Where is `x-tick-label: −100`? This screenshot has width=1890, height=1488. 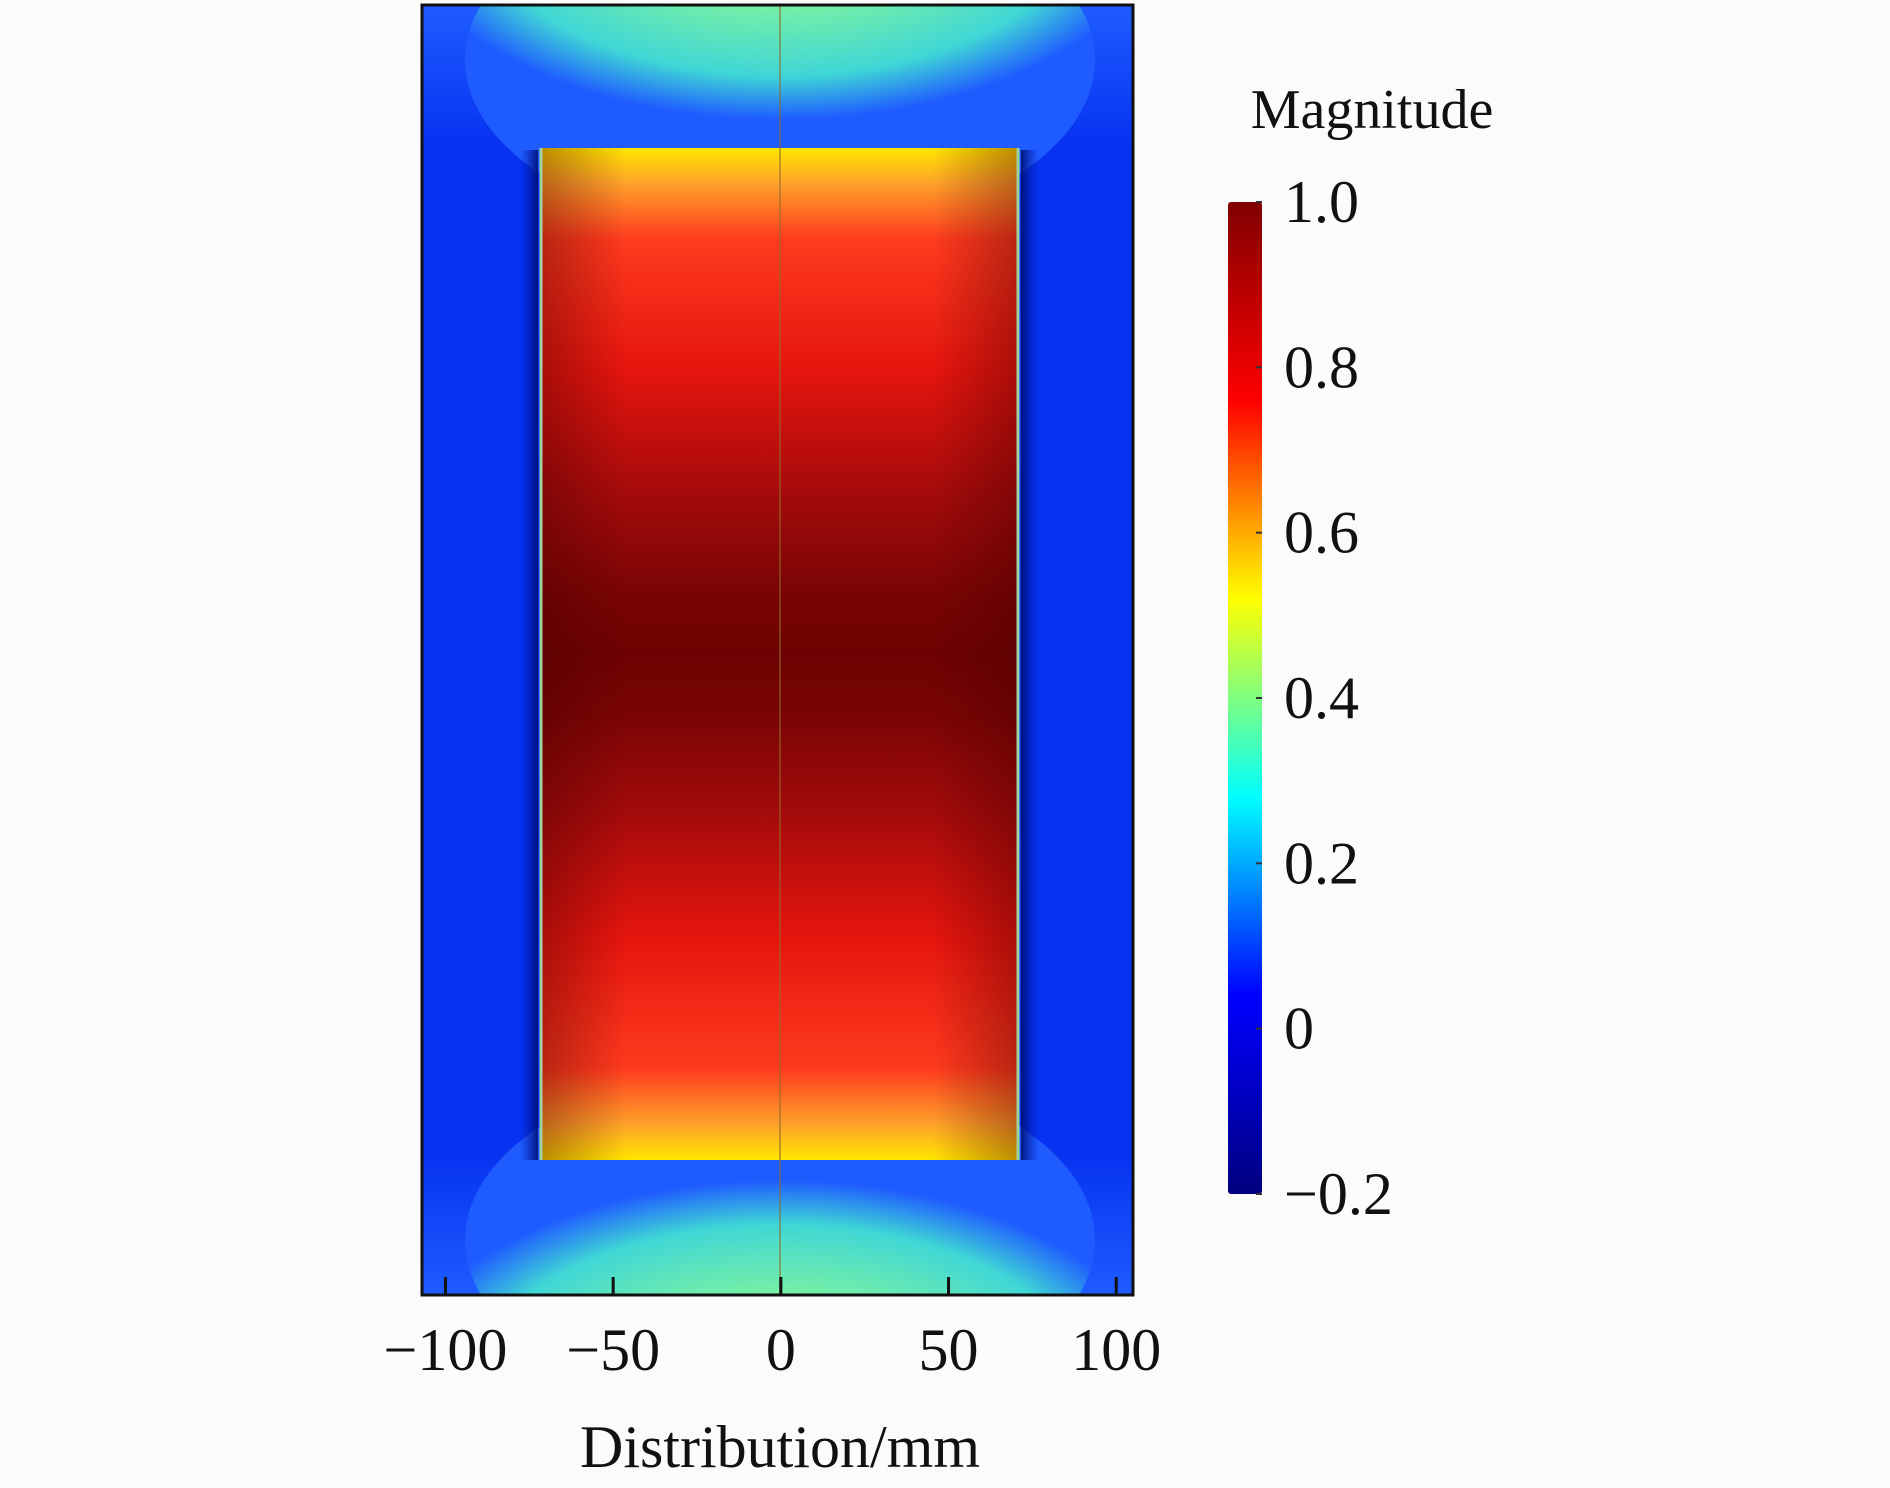 x-tick-label: −100 is located at coordinates (446, 1350).